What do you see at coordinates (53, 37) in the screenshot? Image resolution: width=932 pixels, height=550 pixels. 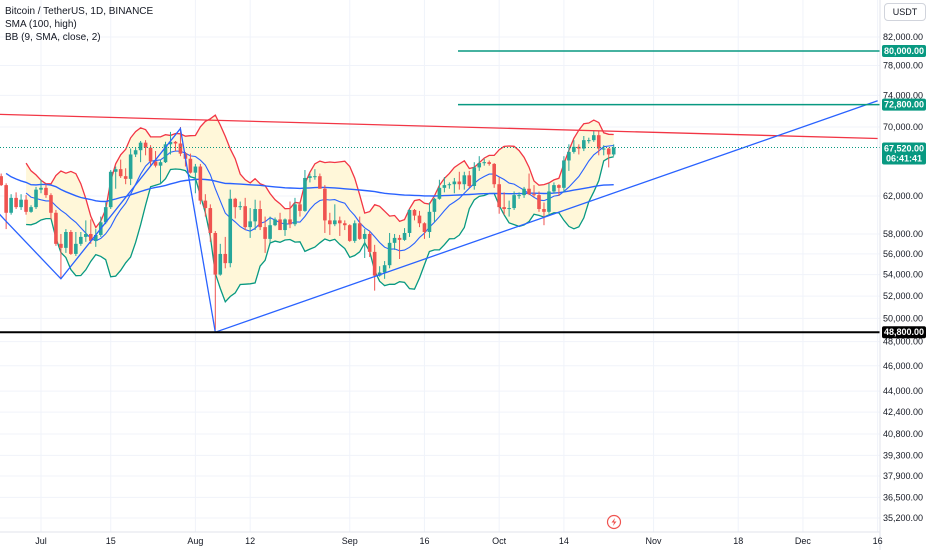 I see `bb-indicator-label: BB (9, SMA, close, 2)` at bounding box center [53, 37].